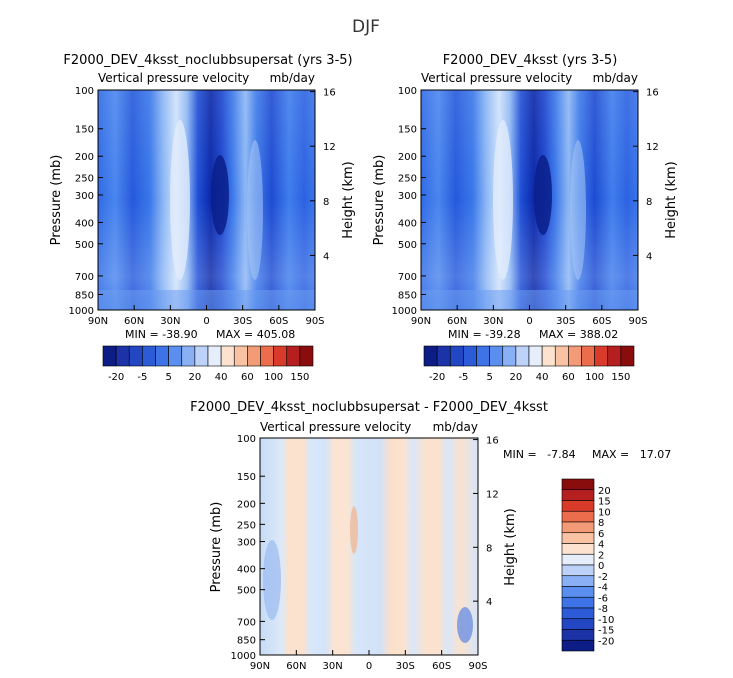 Image resolution: width=733 pixels, height=678 pixels. What do you see at coordinates (603, 598) in the screenshot?
I see `colorbar-label: -6` at bounding box center [603, 598].